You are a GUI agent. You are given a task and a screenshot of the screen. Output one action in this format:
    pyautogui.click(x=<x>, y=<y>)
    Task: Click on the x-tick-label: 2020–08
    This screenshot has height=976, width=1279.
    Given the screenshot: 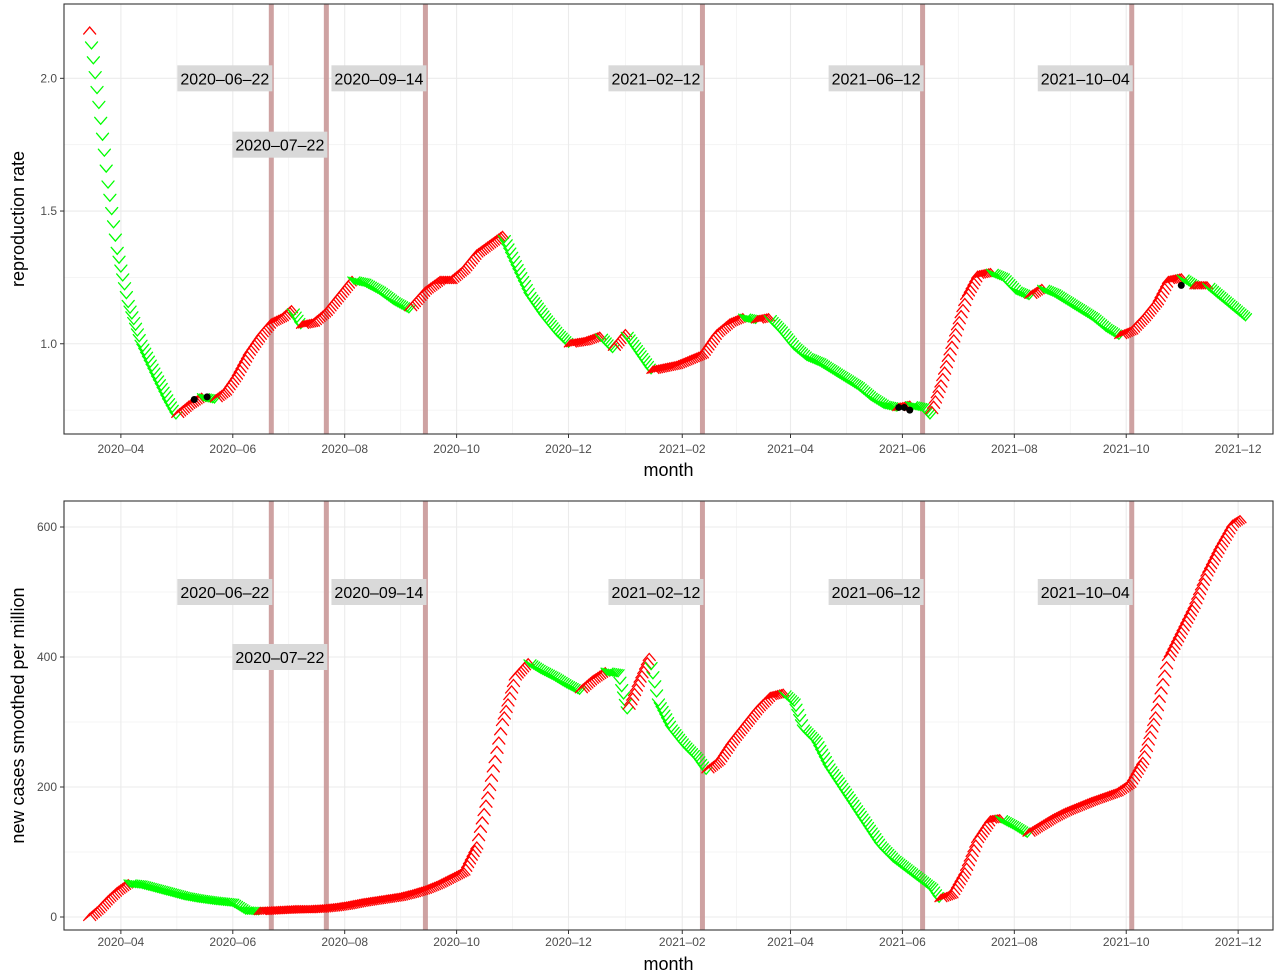 What is the action you would take?
    pyautogui.click(x=344, y=449)
    